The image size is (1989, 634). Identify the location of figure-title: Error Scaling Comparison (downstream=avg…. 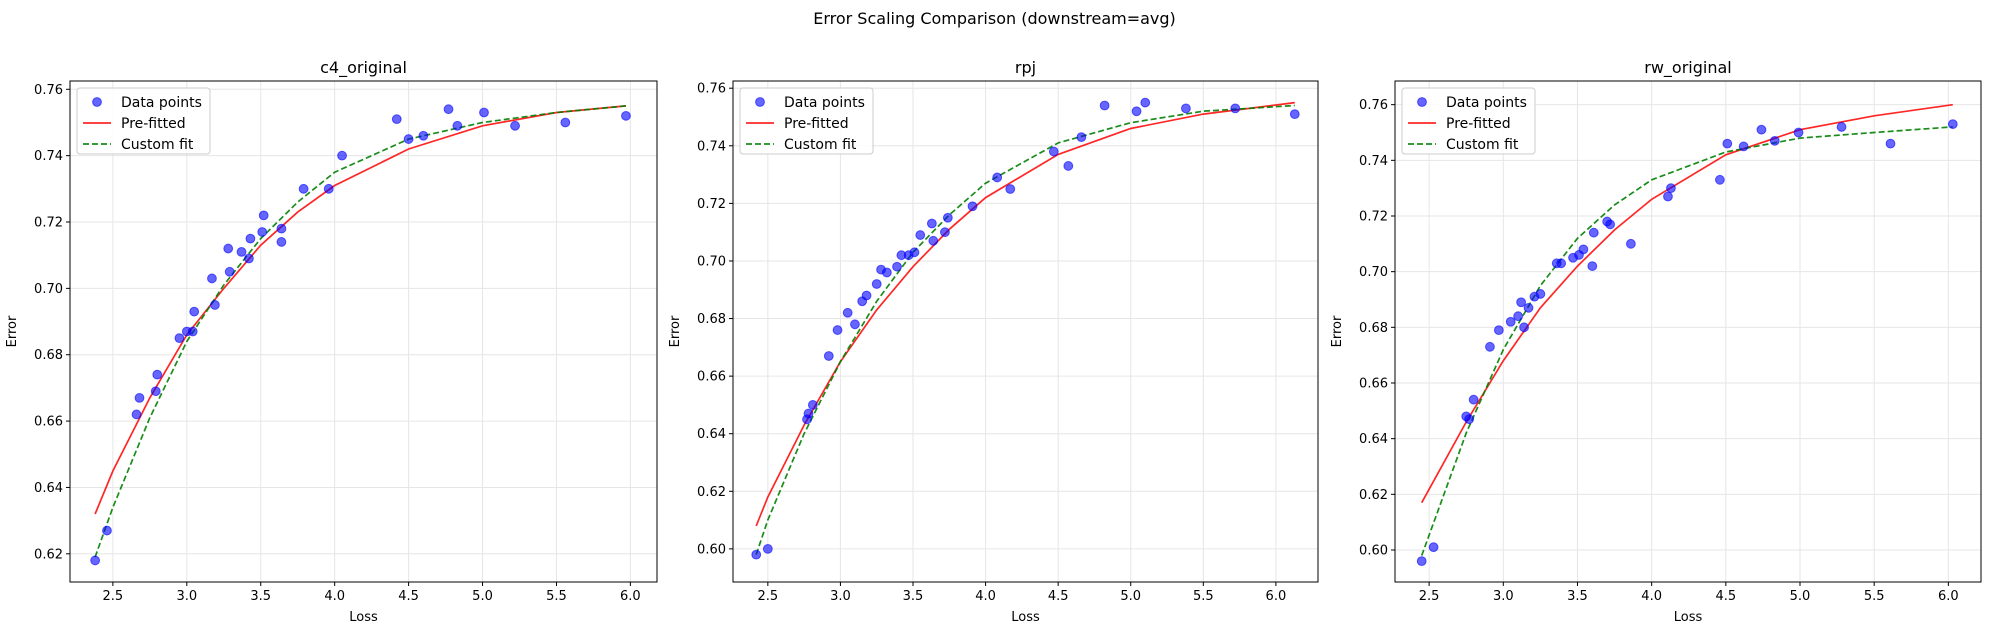
(994, 18).